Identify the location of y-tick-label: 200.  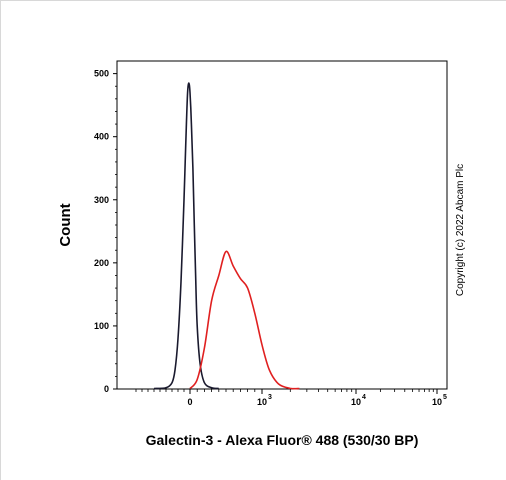
(101, 263).